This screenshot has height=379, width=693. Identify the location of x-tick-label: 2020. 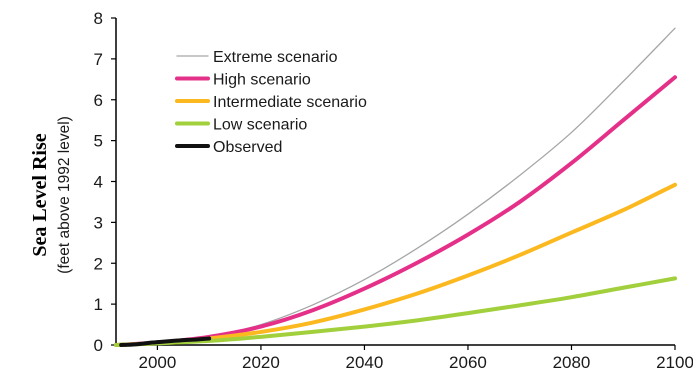
(261, 362).